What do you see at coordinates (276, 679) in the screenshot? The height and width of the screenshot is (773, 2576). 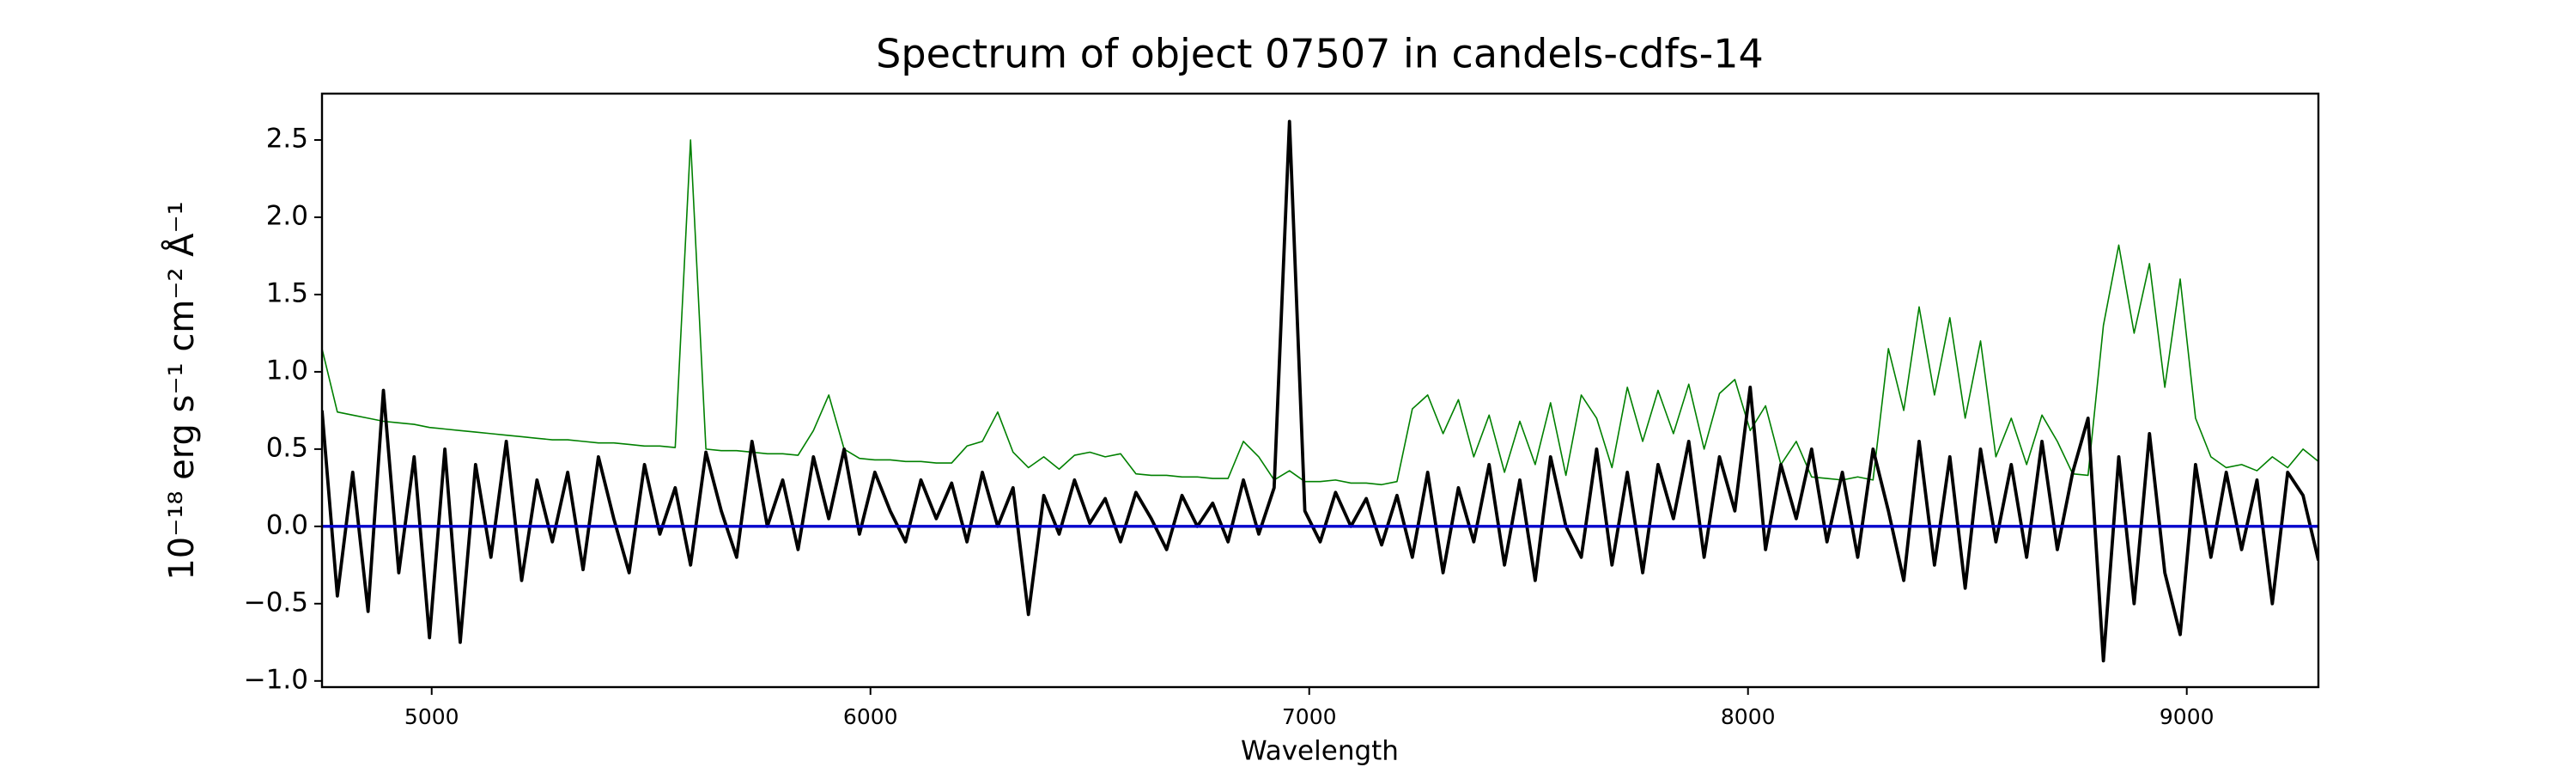 I see `y-tick-label: −1.0` at bounding box center [276, 679].